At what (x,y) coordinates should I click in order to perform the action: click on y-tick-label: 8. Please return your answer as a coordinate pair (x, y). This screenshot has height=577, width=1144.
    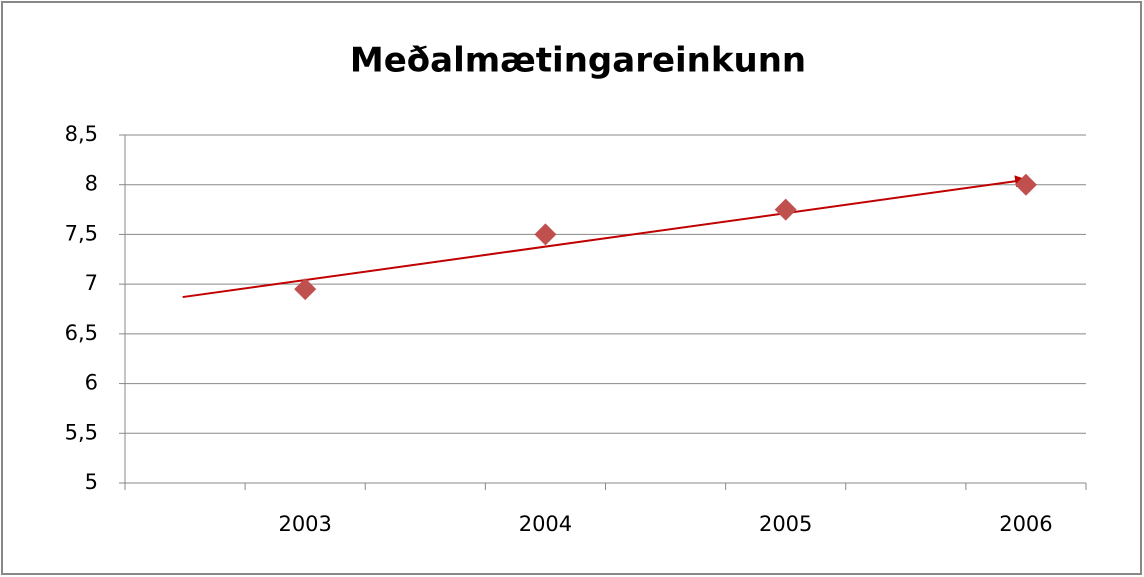
    Looking at the image, I should click on (91, 184).